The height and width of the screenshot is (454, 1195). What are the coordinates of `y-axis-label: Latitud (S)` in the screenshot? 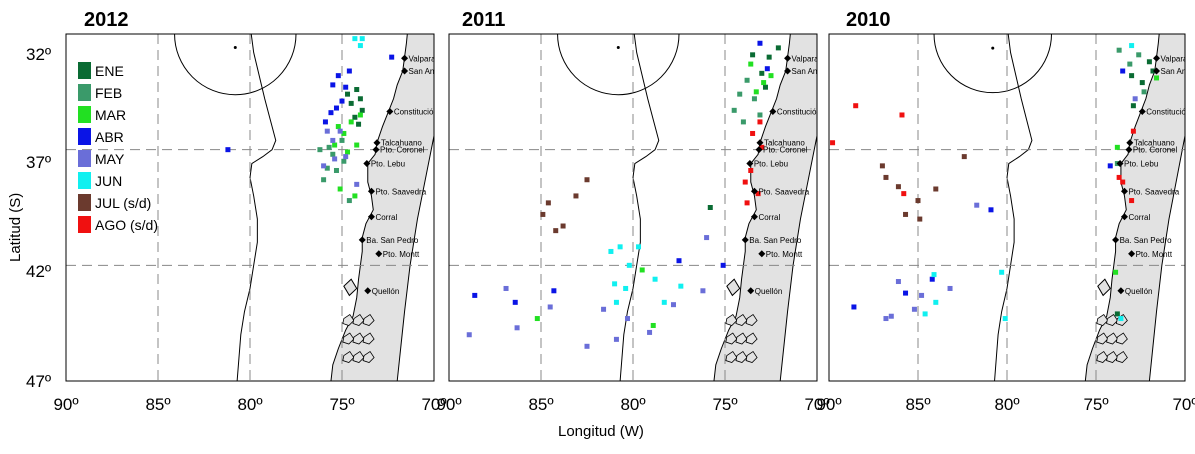 It's located at (15, 227).